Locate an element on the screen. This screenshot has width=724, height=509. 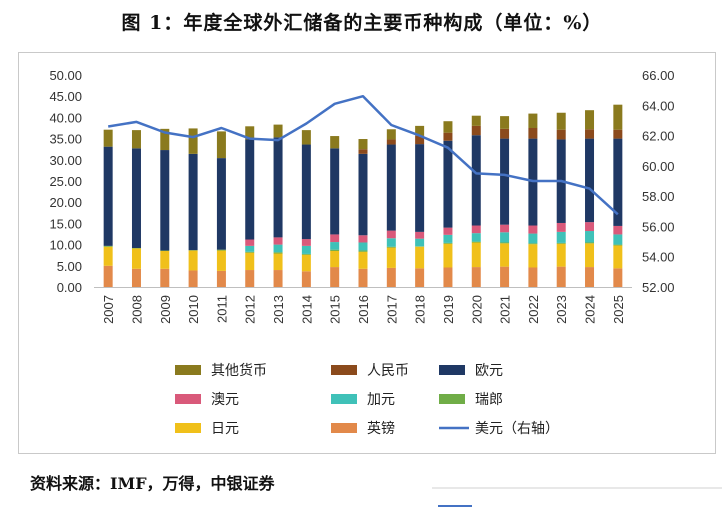
x-axis-tick-label: 2025 is located at coordinates (618, 309).